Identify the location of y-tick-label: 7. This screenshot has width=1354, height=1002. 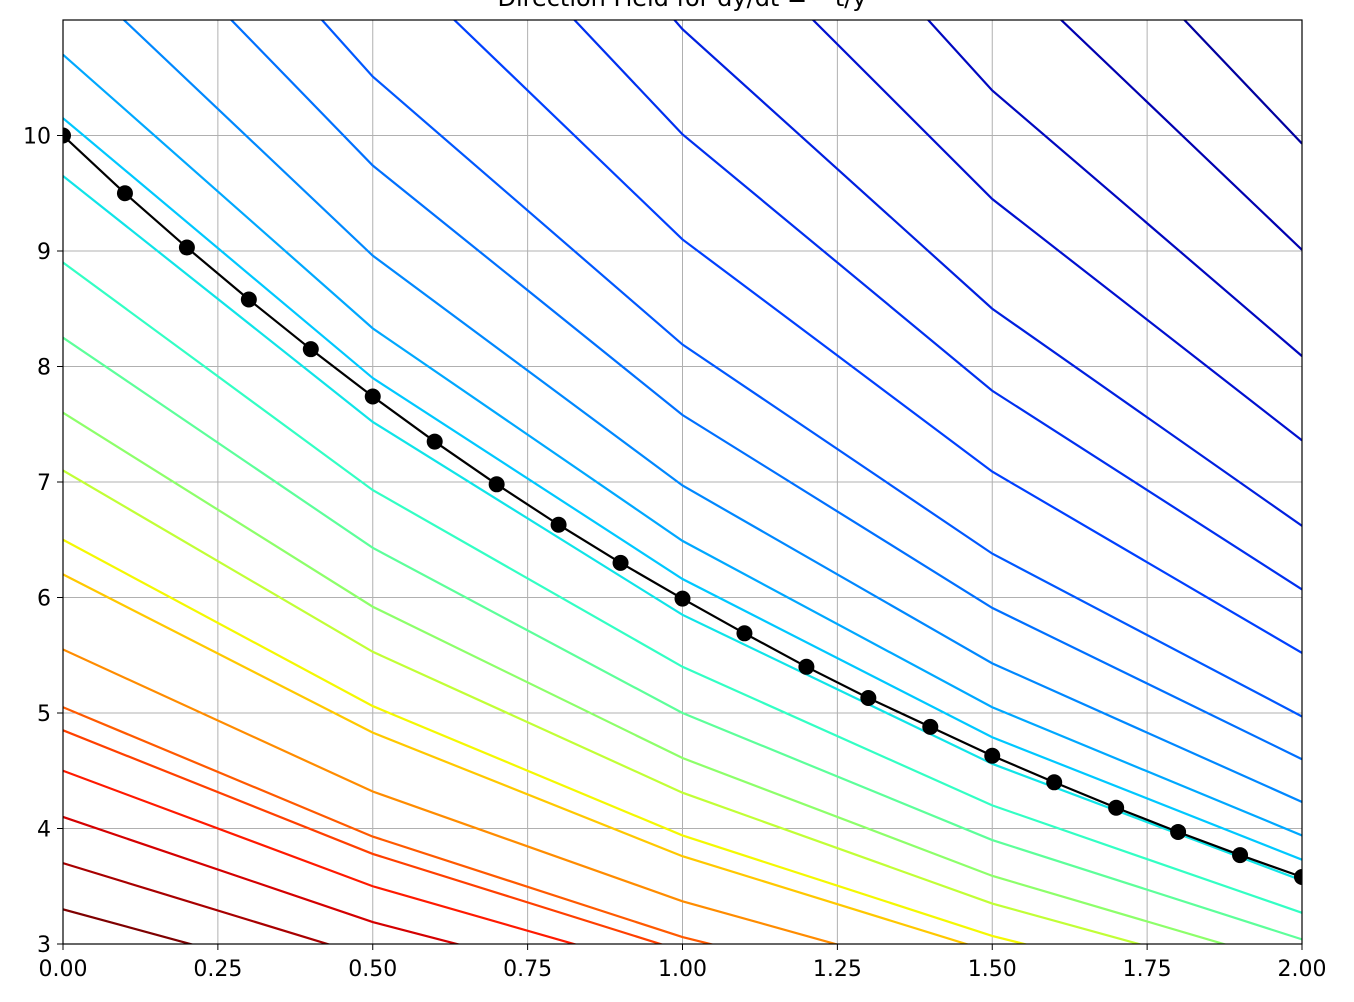
(44, 483).